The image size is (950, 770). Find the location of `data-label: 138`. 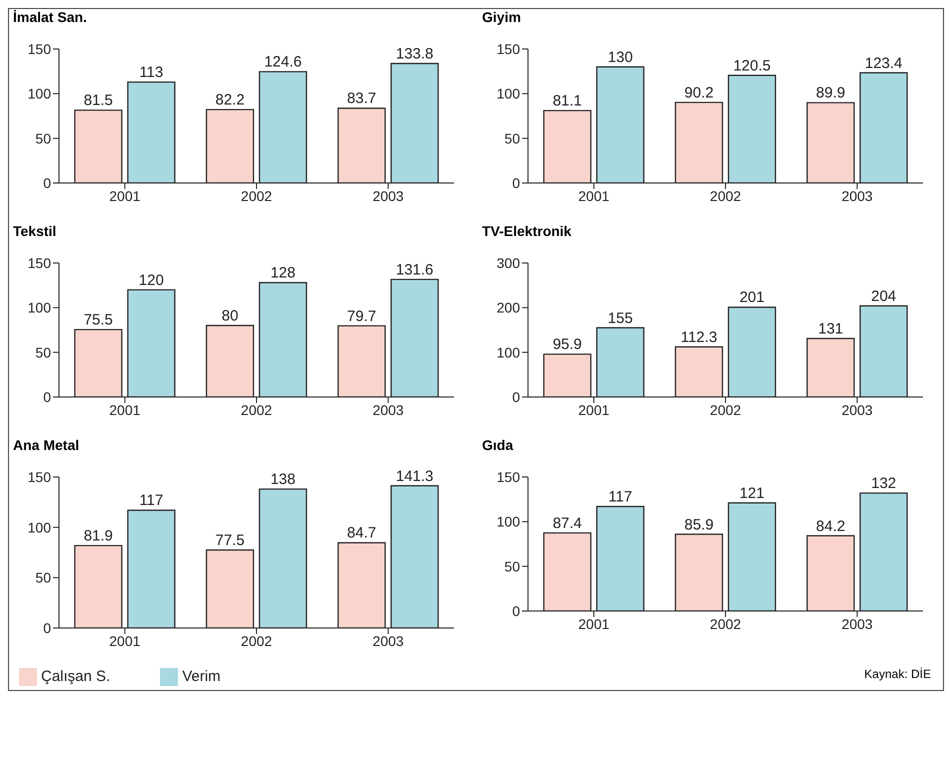

data-label: 138 is located at coordinates (283, 479).